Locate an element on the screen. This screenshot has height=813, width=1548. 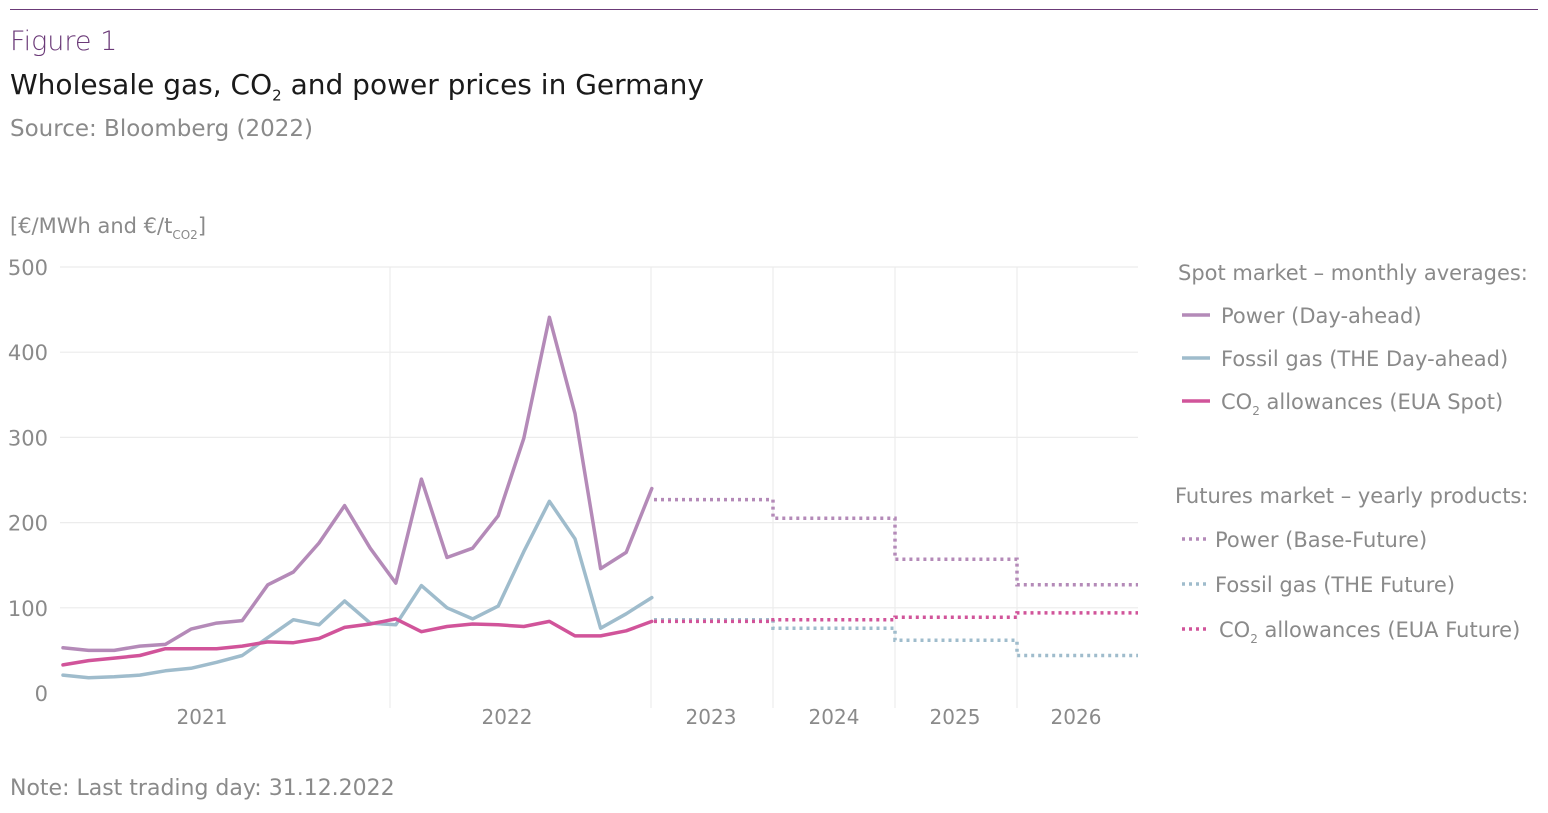
title-post: and power prices in Germany is located at coordinates (492, 84).